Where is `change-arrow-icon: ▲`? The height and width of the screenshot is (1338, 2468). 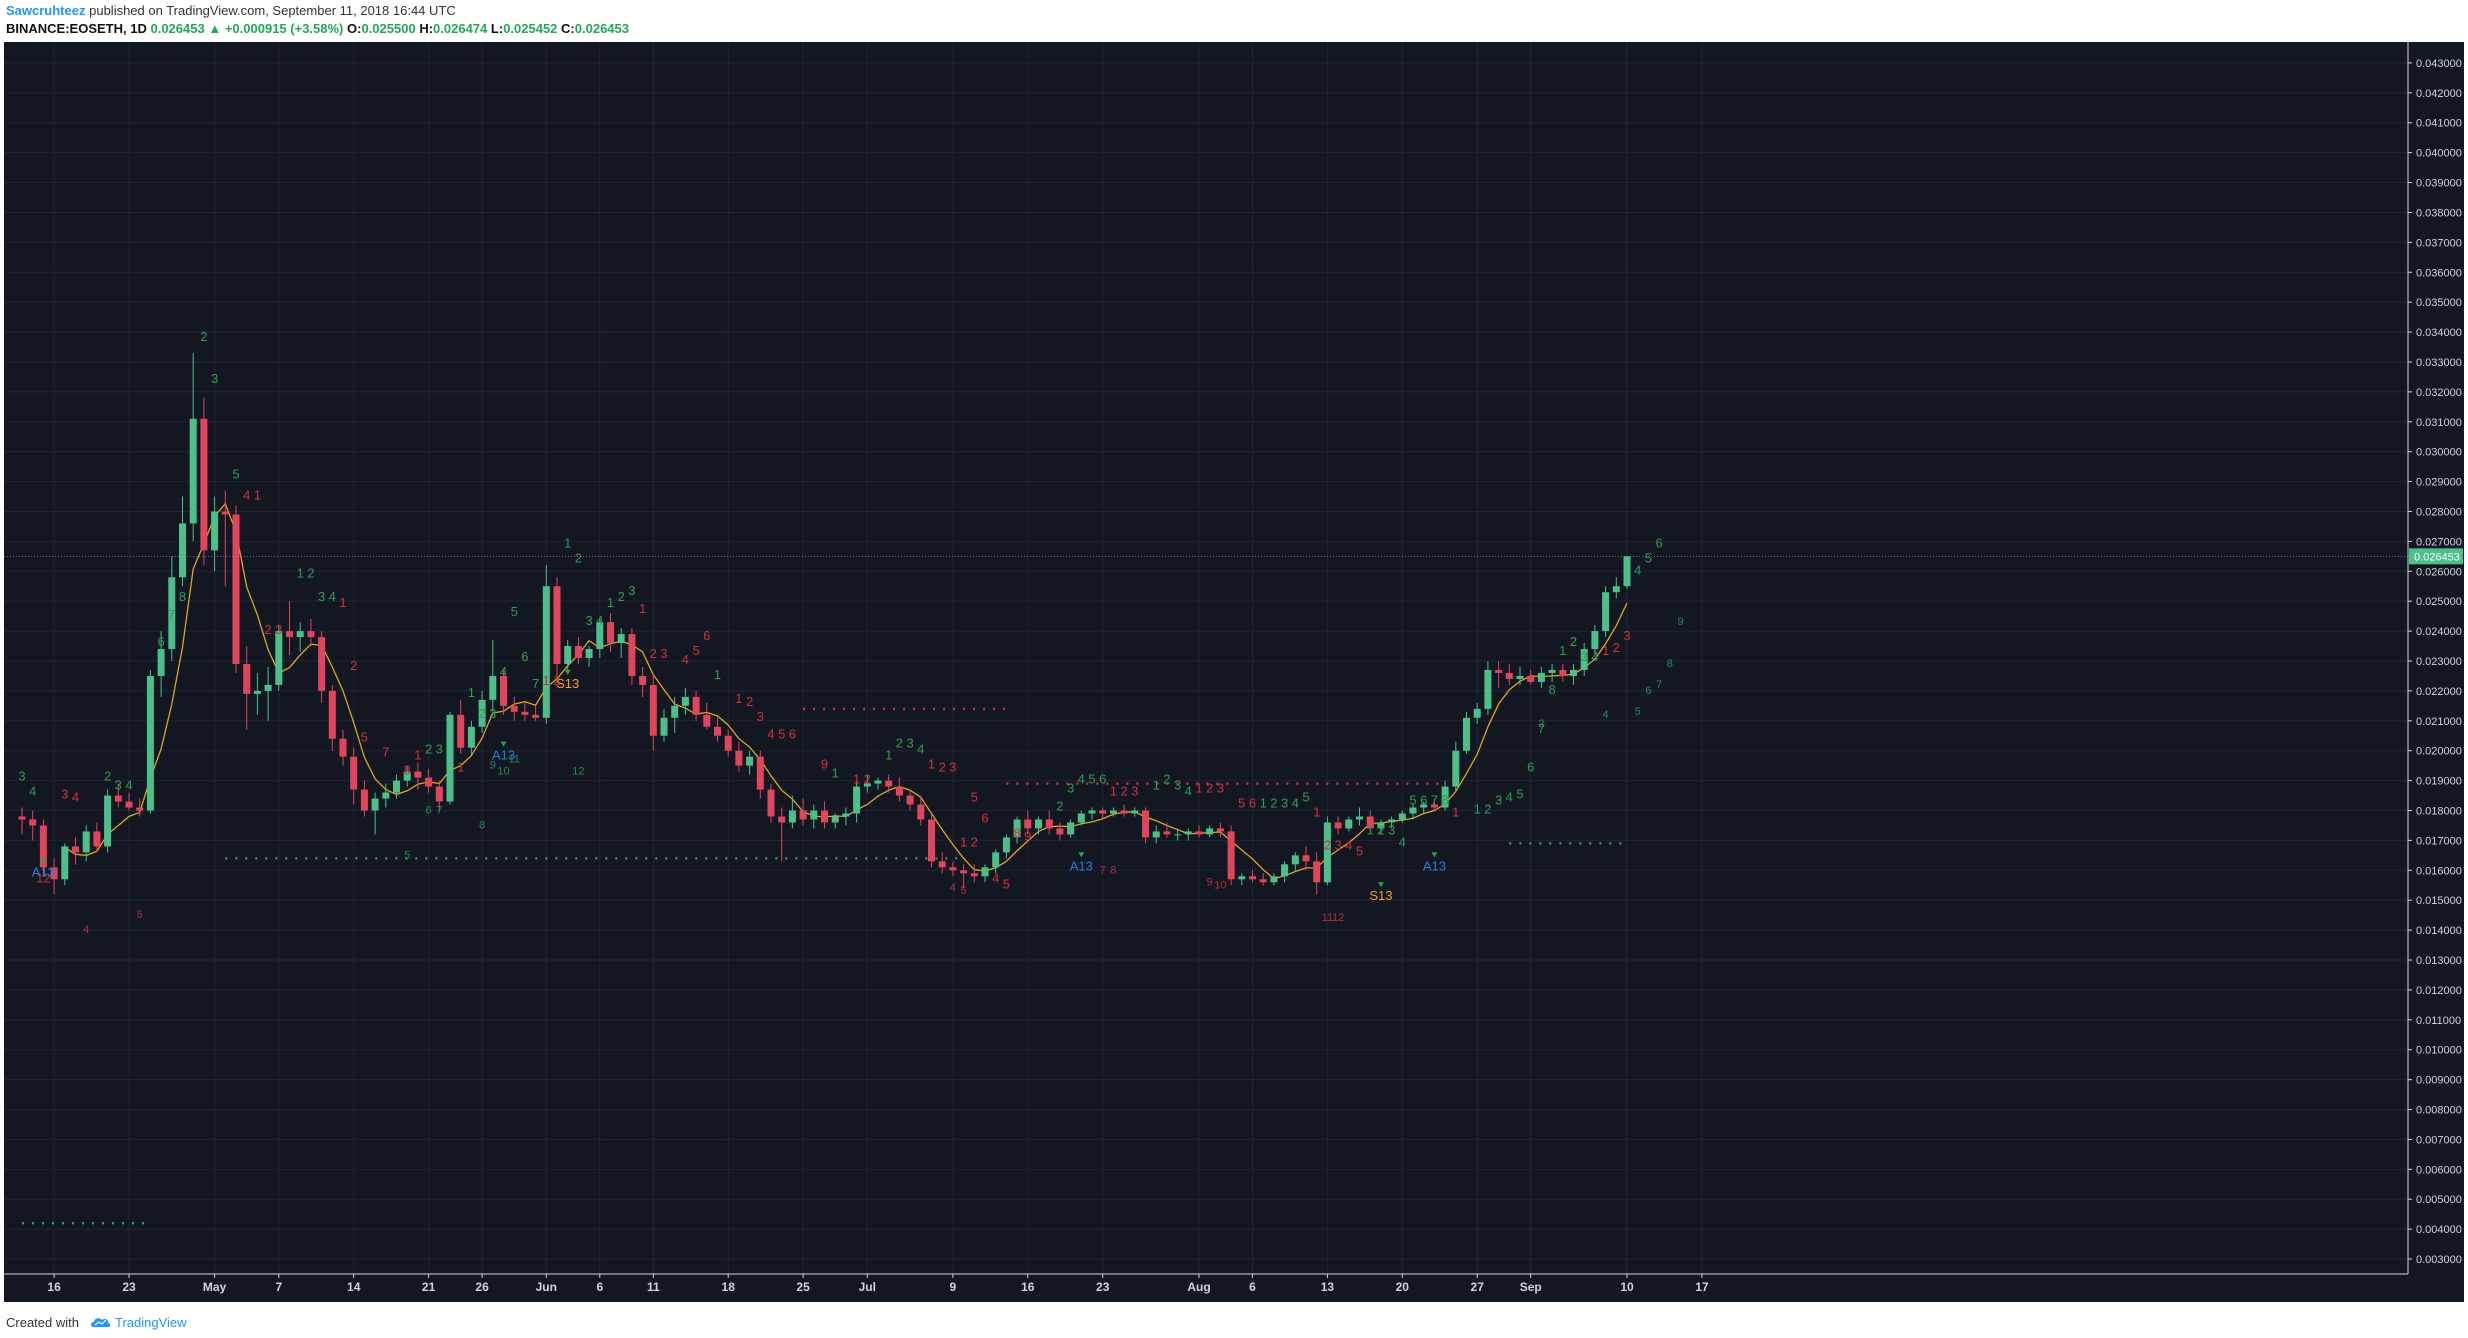 change-arrow-icon: ▲ is located at coordinates (215, 28).